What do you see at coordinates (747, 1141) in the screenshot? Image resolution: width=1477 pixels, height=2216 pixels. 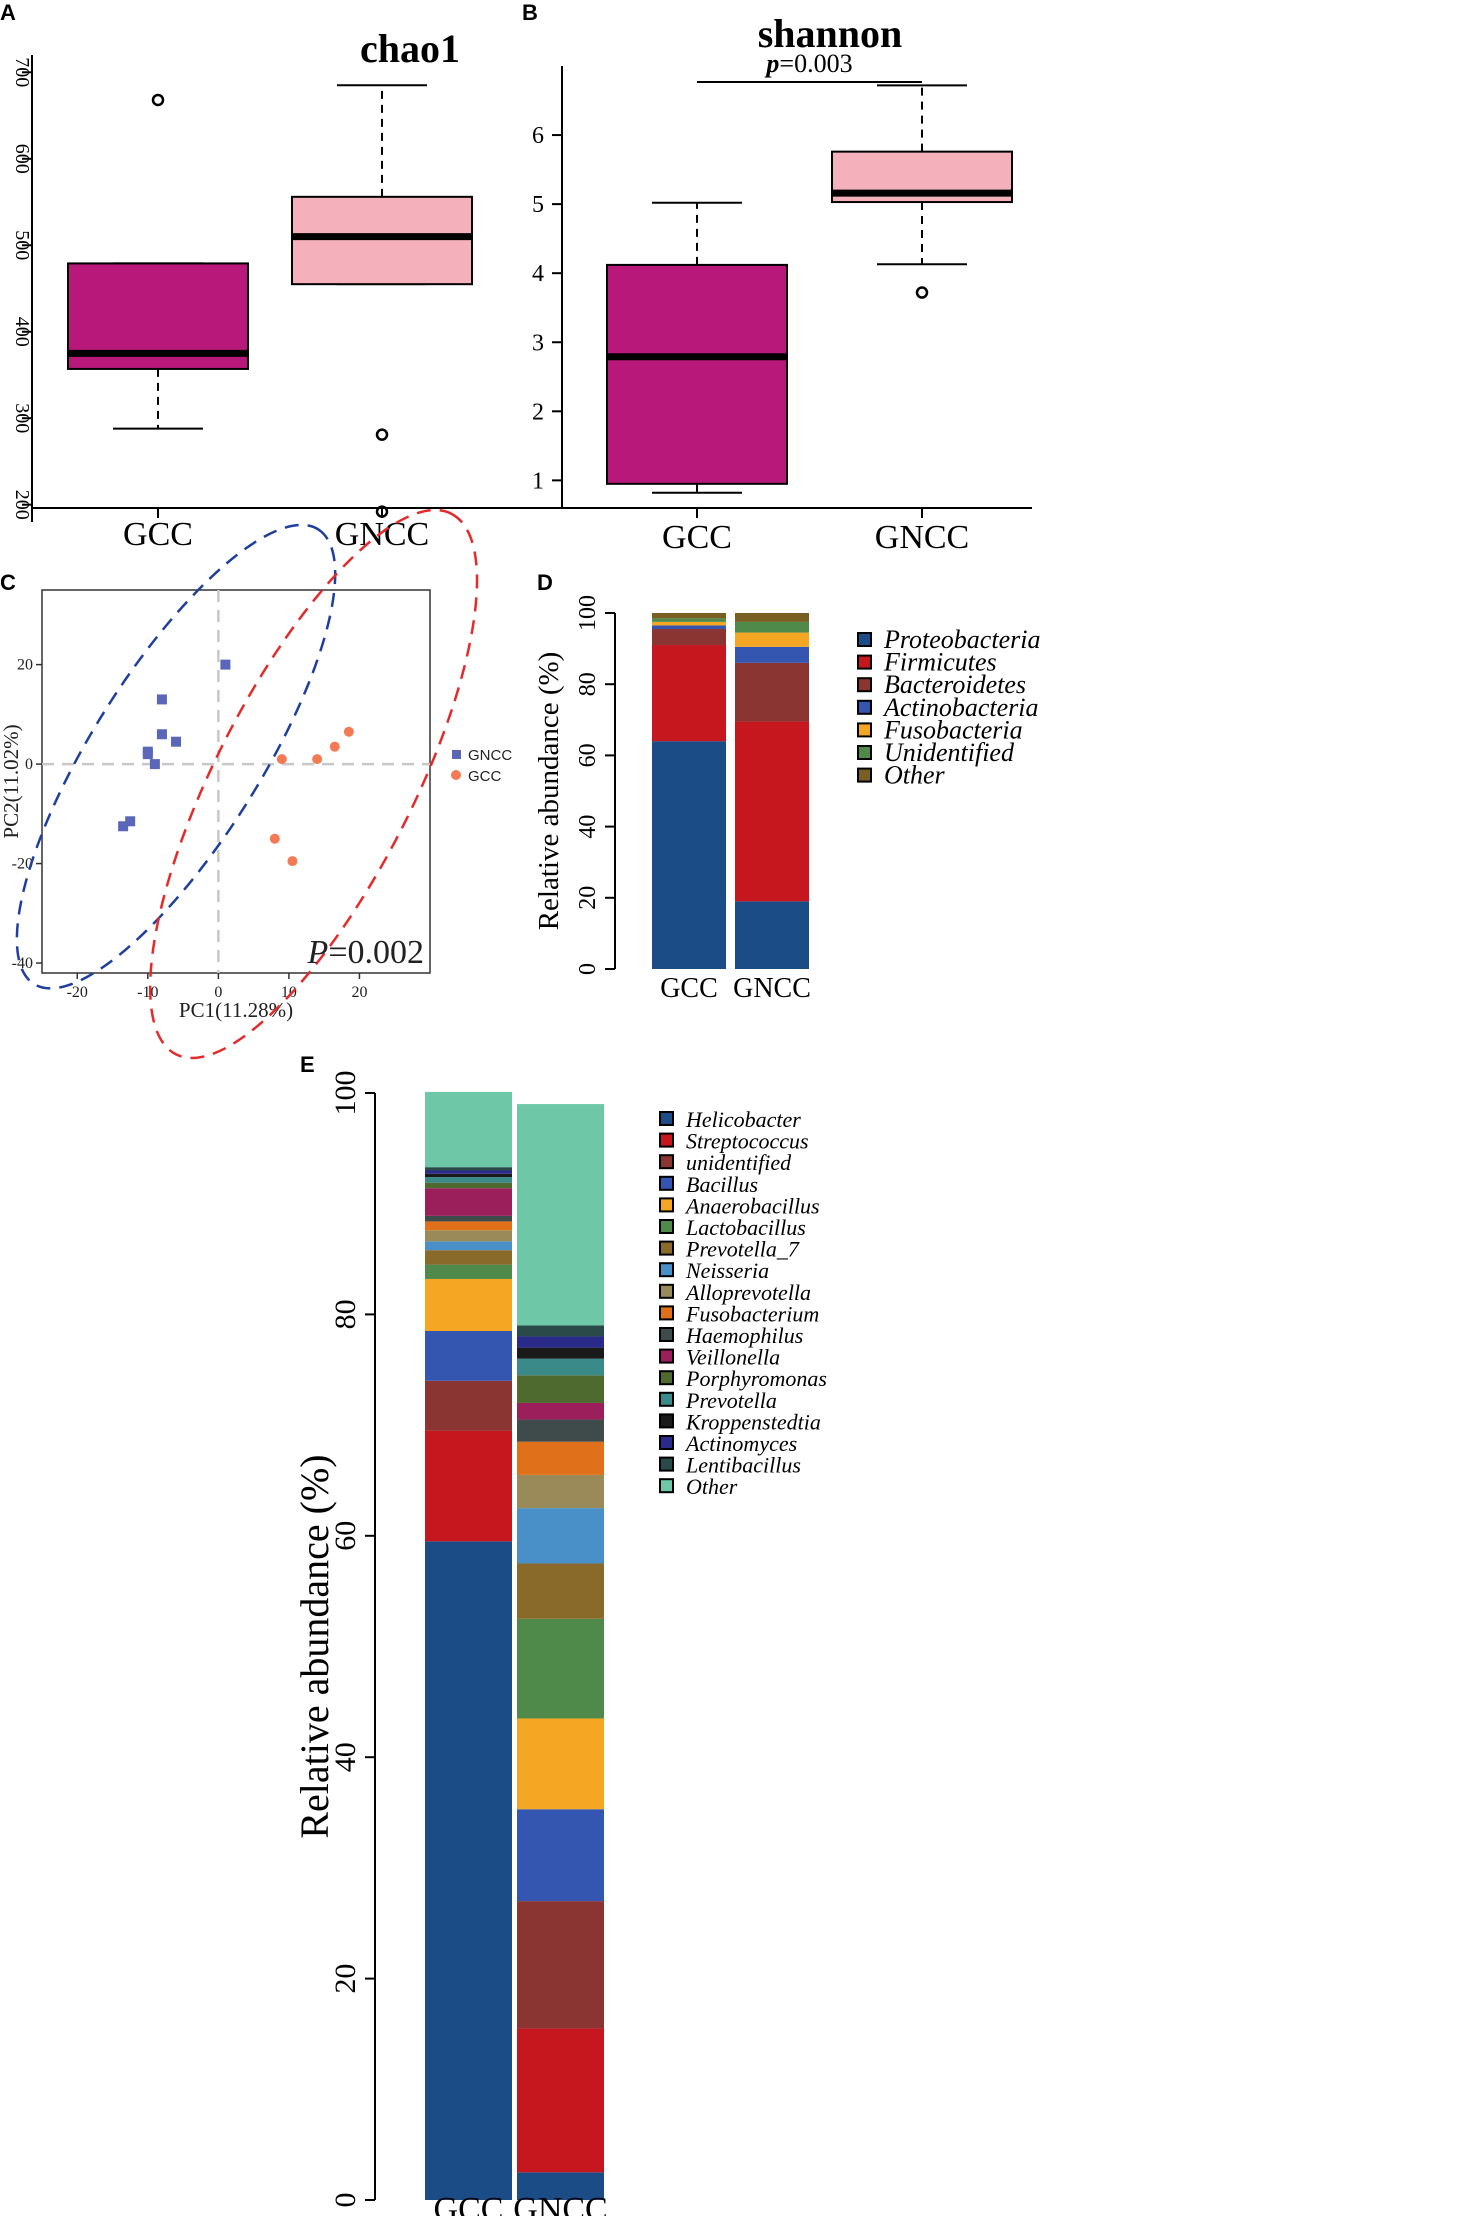 I see `legend-label-Streptococcus: Streptococcus` at bounding box center [747, 1141].